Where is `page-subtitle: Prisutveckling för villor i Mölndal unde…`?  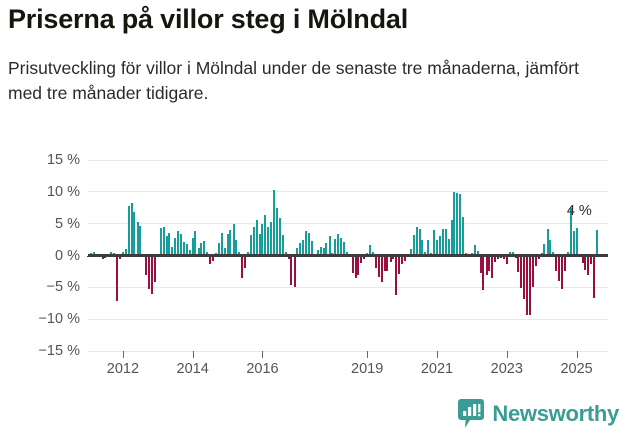
page-subtitle: Prisutveckling för villor i Mölndal unde… is located at coordinates (293, 81).